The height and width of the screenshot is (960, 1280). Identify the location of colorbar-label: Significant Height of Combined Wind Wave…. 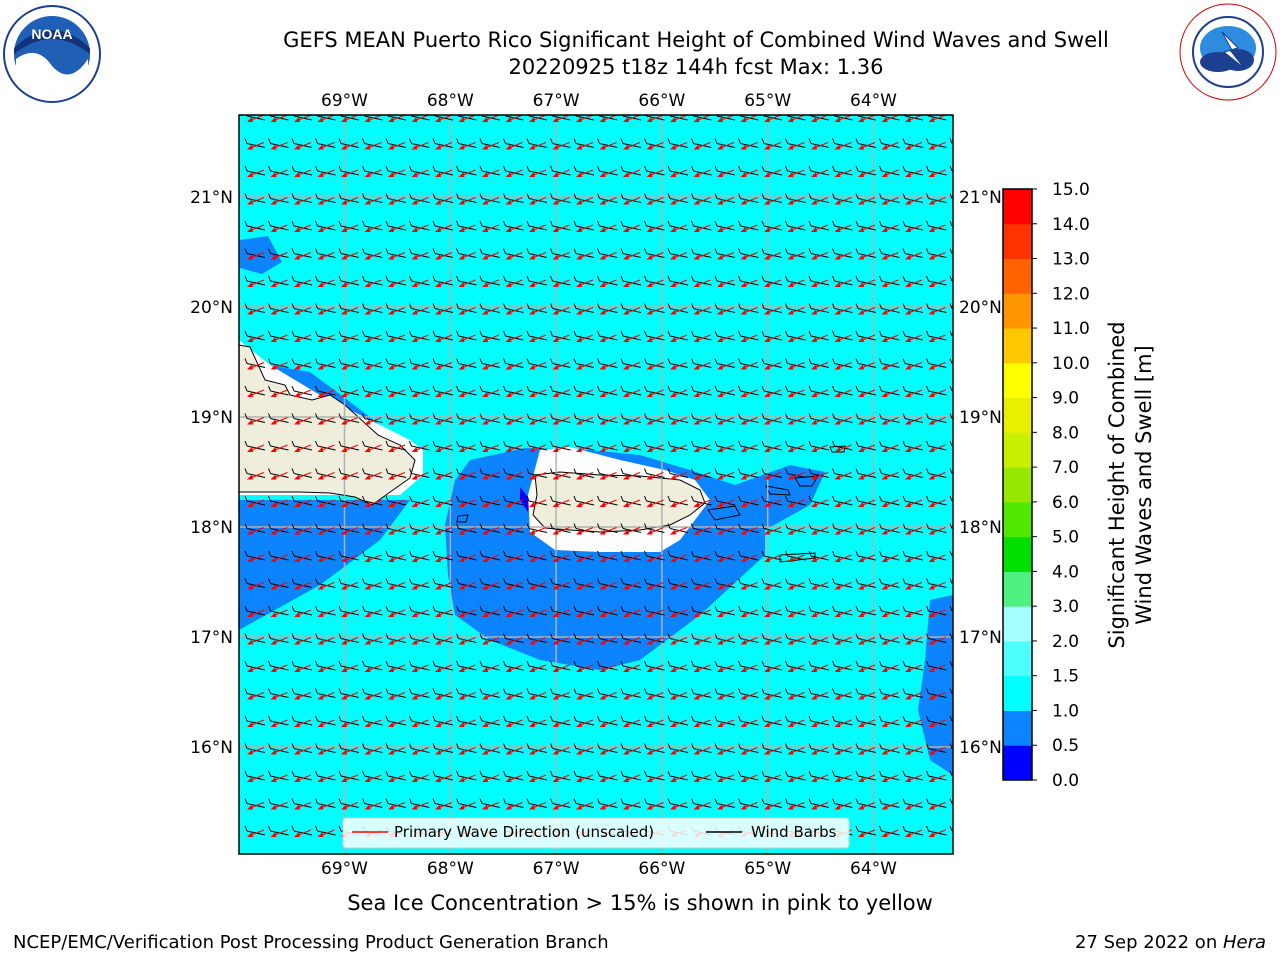
(1130, 484).